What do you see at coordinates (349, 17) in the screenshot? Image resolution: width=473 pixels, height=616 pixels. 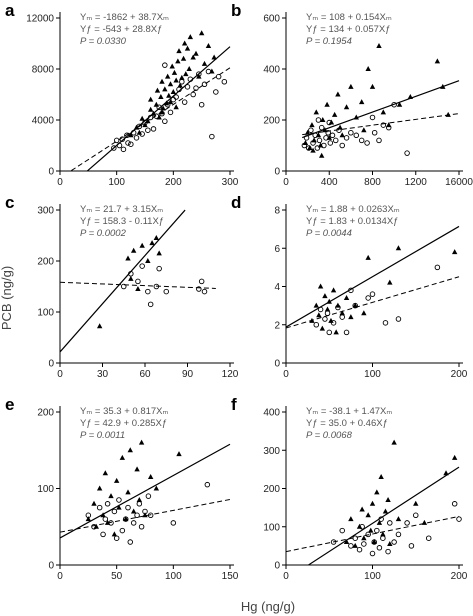 I see `equation-male: Yₘ = 108 + 0.154Xₘ` at bounding box center [349, 17].